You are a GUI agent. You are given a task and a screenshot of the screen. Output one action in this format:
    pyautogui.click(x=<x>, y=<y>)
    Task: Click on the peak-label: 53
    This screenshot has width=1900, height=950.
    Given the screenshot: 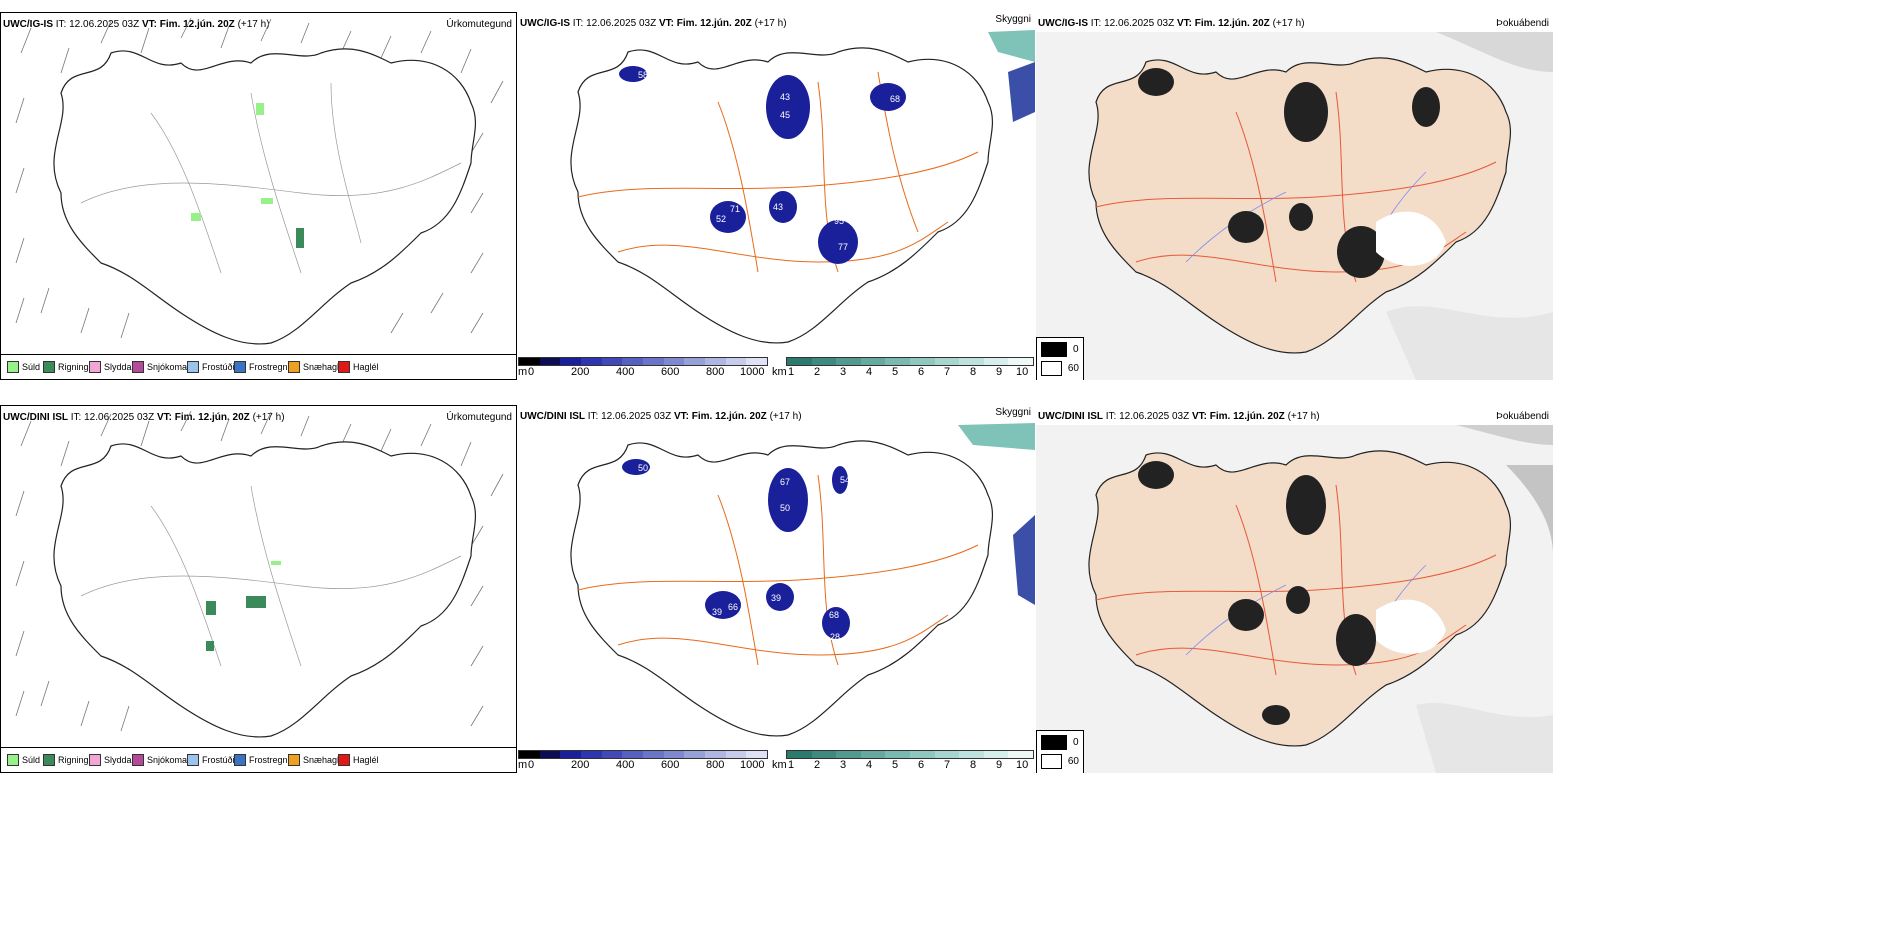 What is the action you would take?
    pyautogui.click(x=847, y=87)
    